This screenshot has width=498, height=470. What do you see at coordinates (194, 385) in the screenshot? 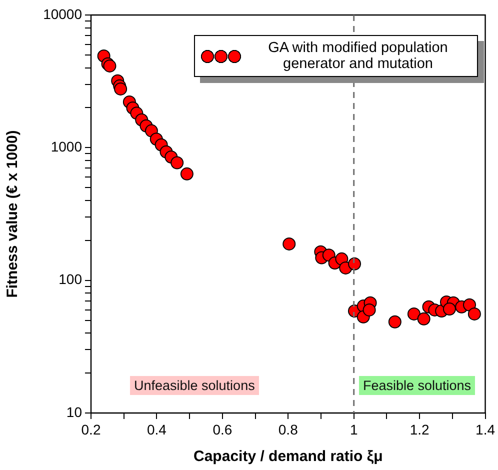
I see `annotation: Unfeasible solutions` at bounding box center [194, 385].